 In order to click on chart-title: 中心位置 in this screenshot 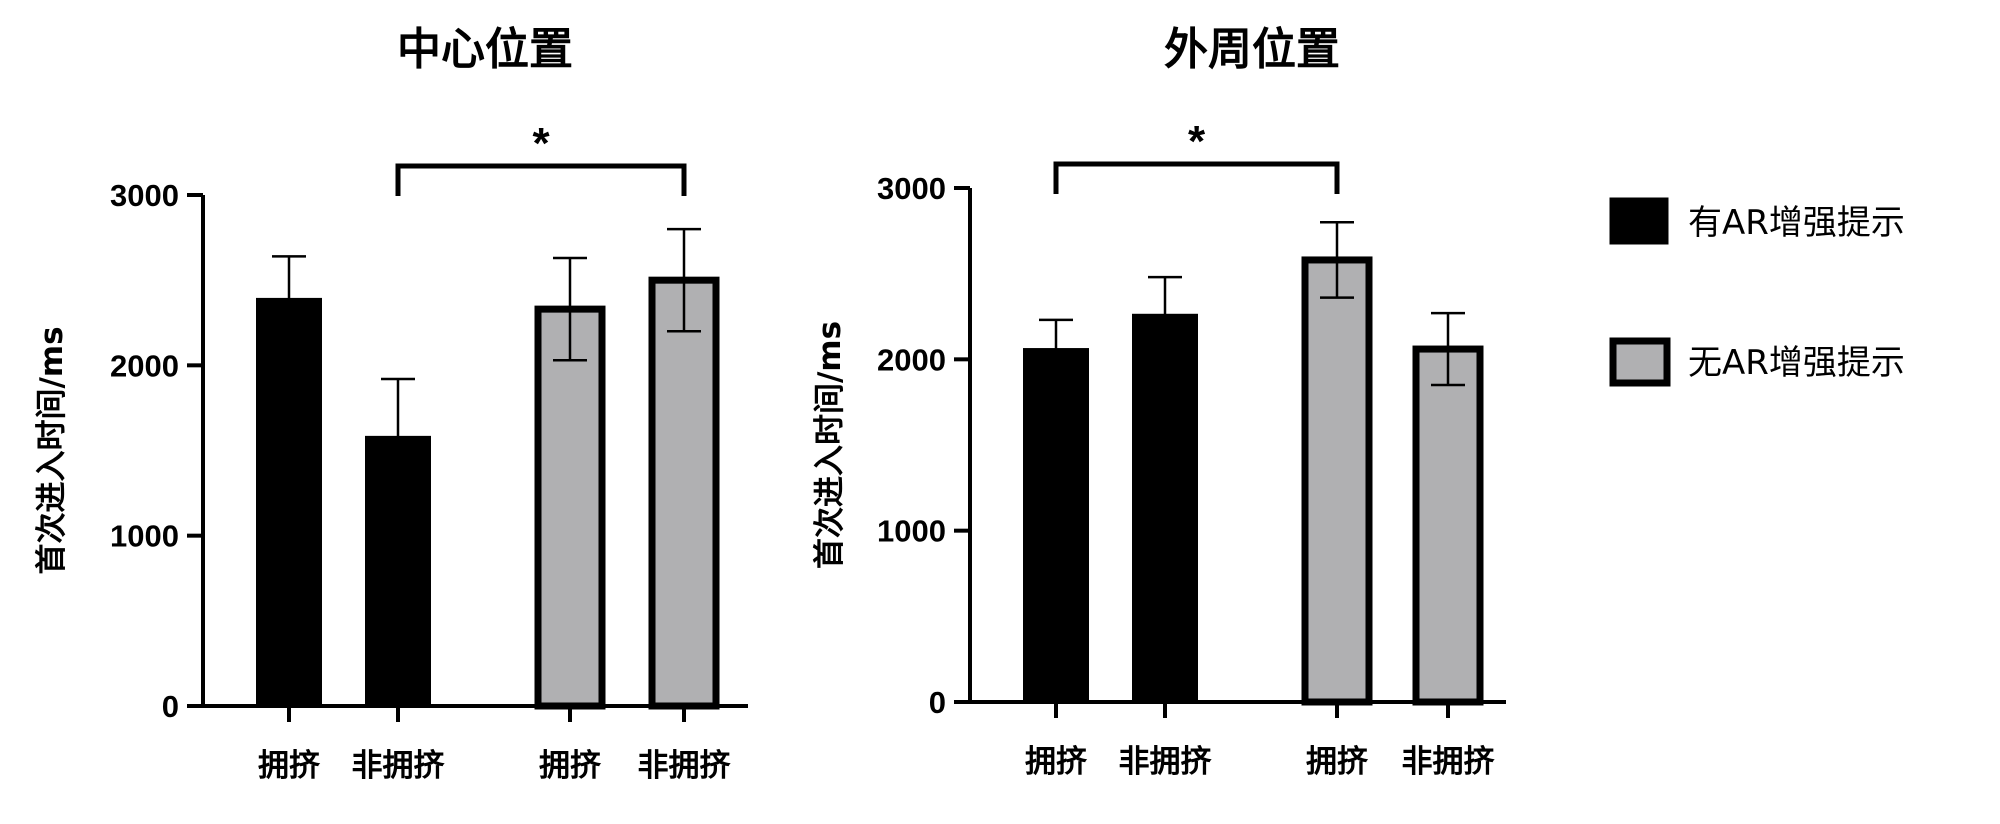, I will do `click(485, 49)`.